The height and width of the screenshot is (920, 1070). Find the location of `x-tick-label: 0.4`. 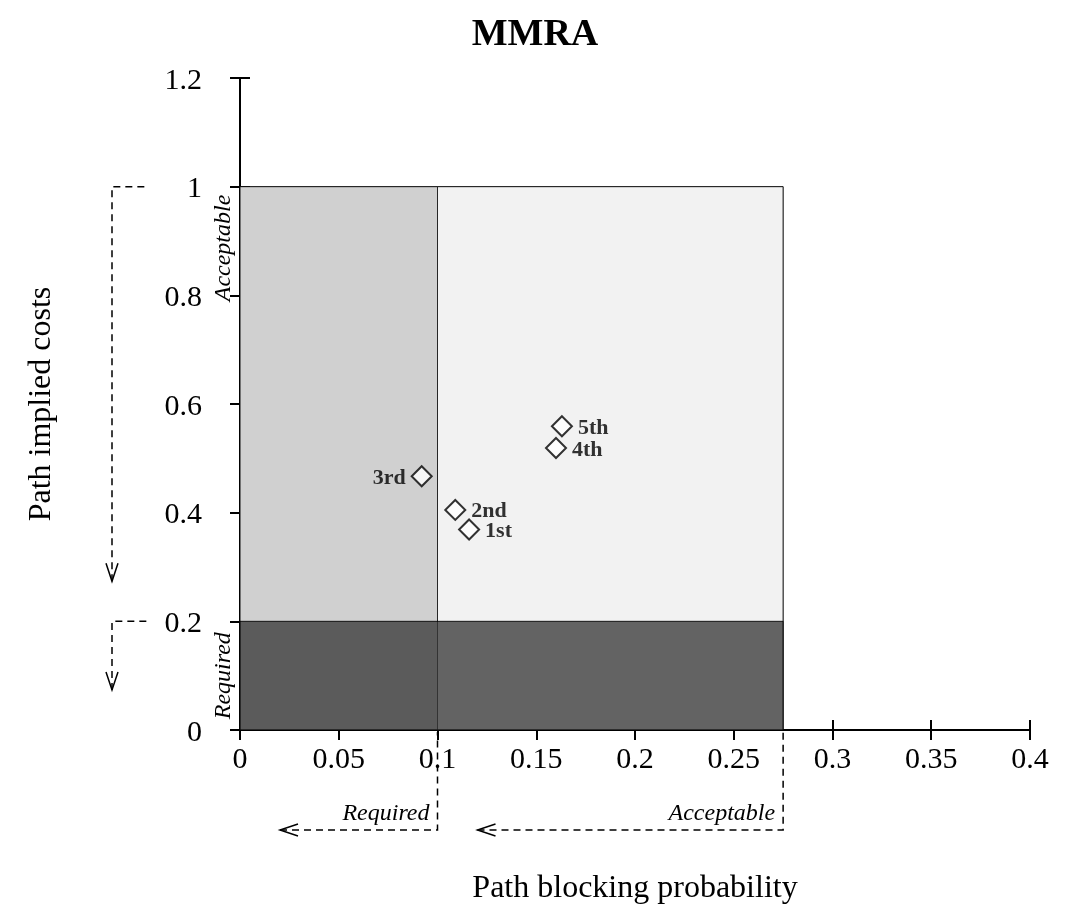

x-tick-label: 0.4 is located at coordinates (1030, 757).